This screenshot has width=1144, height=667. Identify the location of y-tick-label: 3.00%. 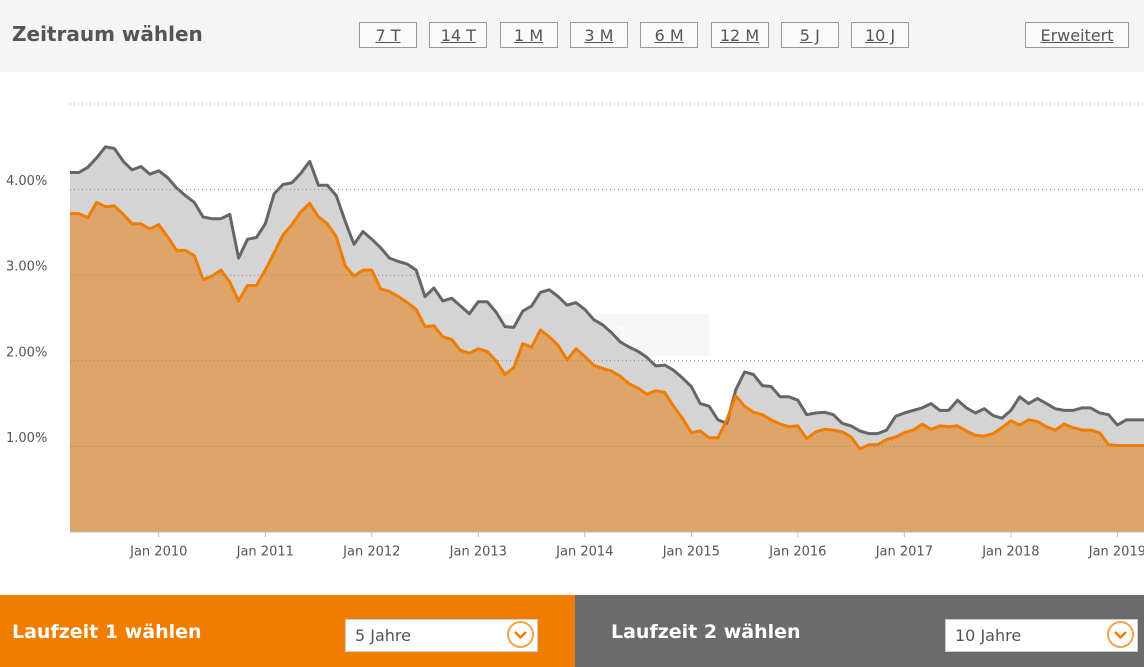
(26, 267).